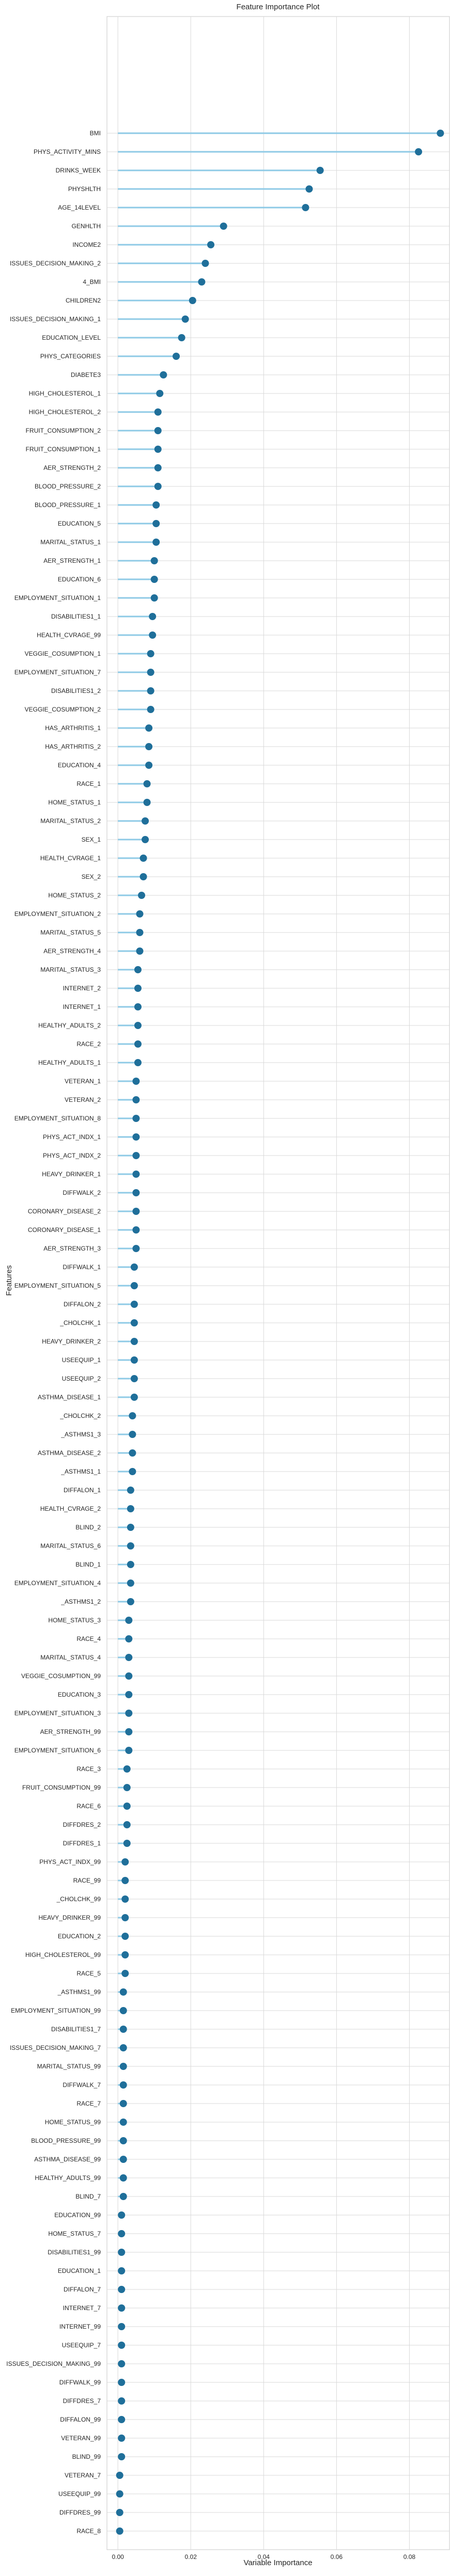 The image size is (450, 2576). I want to click on y-tick-label: EMPLOYMENT_SITUATION_99, so click(56, 2010).